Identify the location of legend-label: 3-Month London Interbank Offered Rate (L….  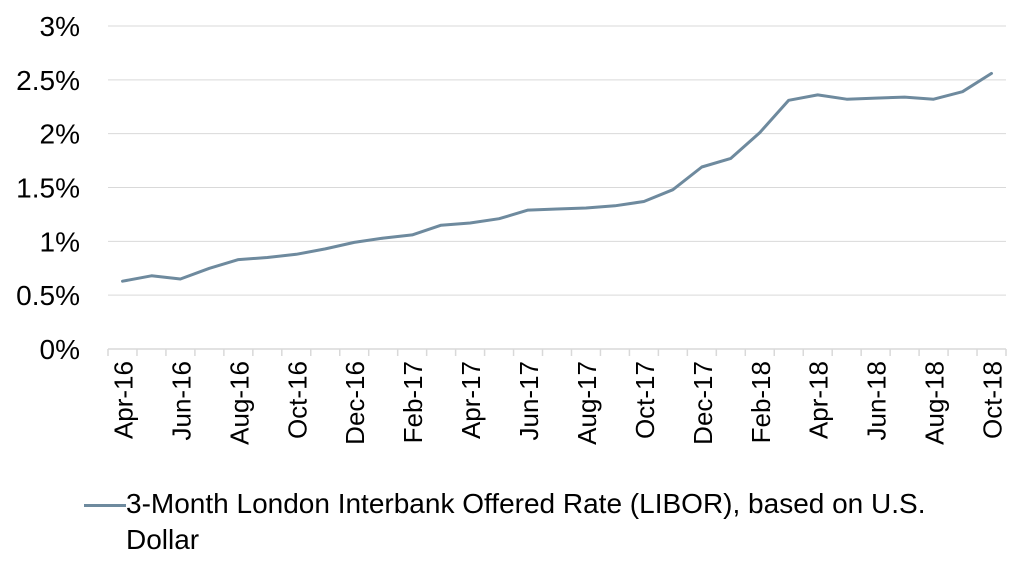
(526, 521).